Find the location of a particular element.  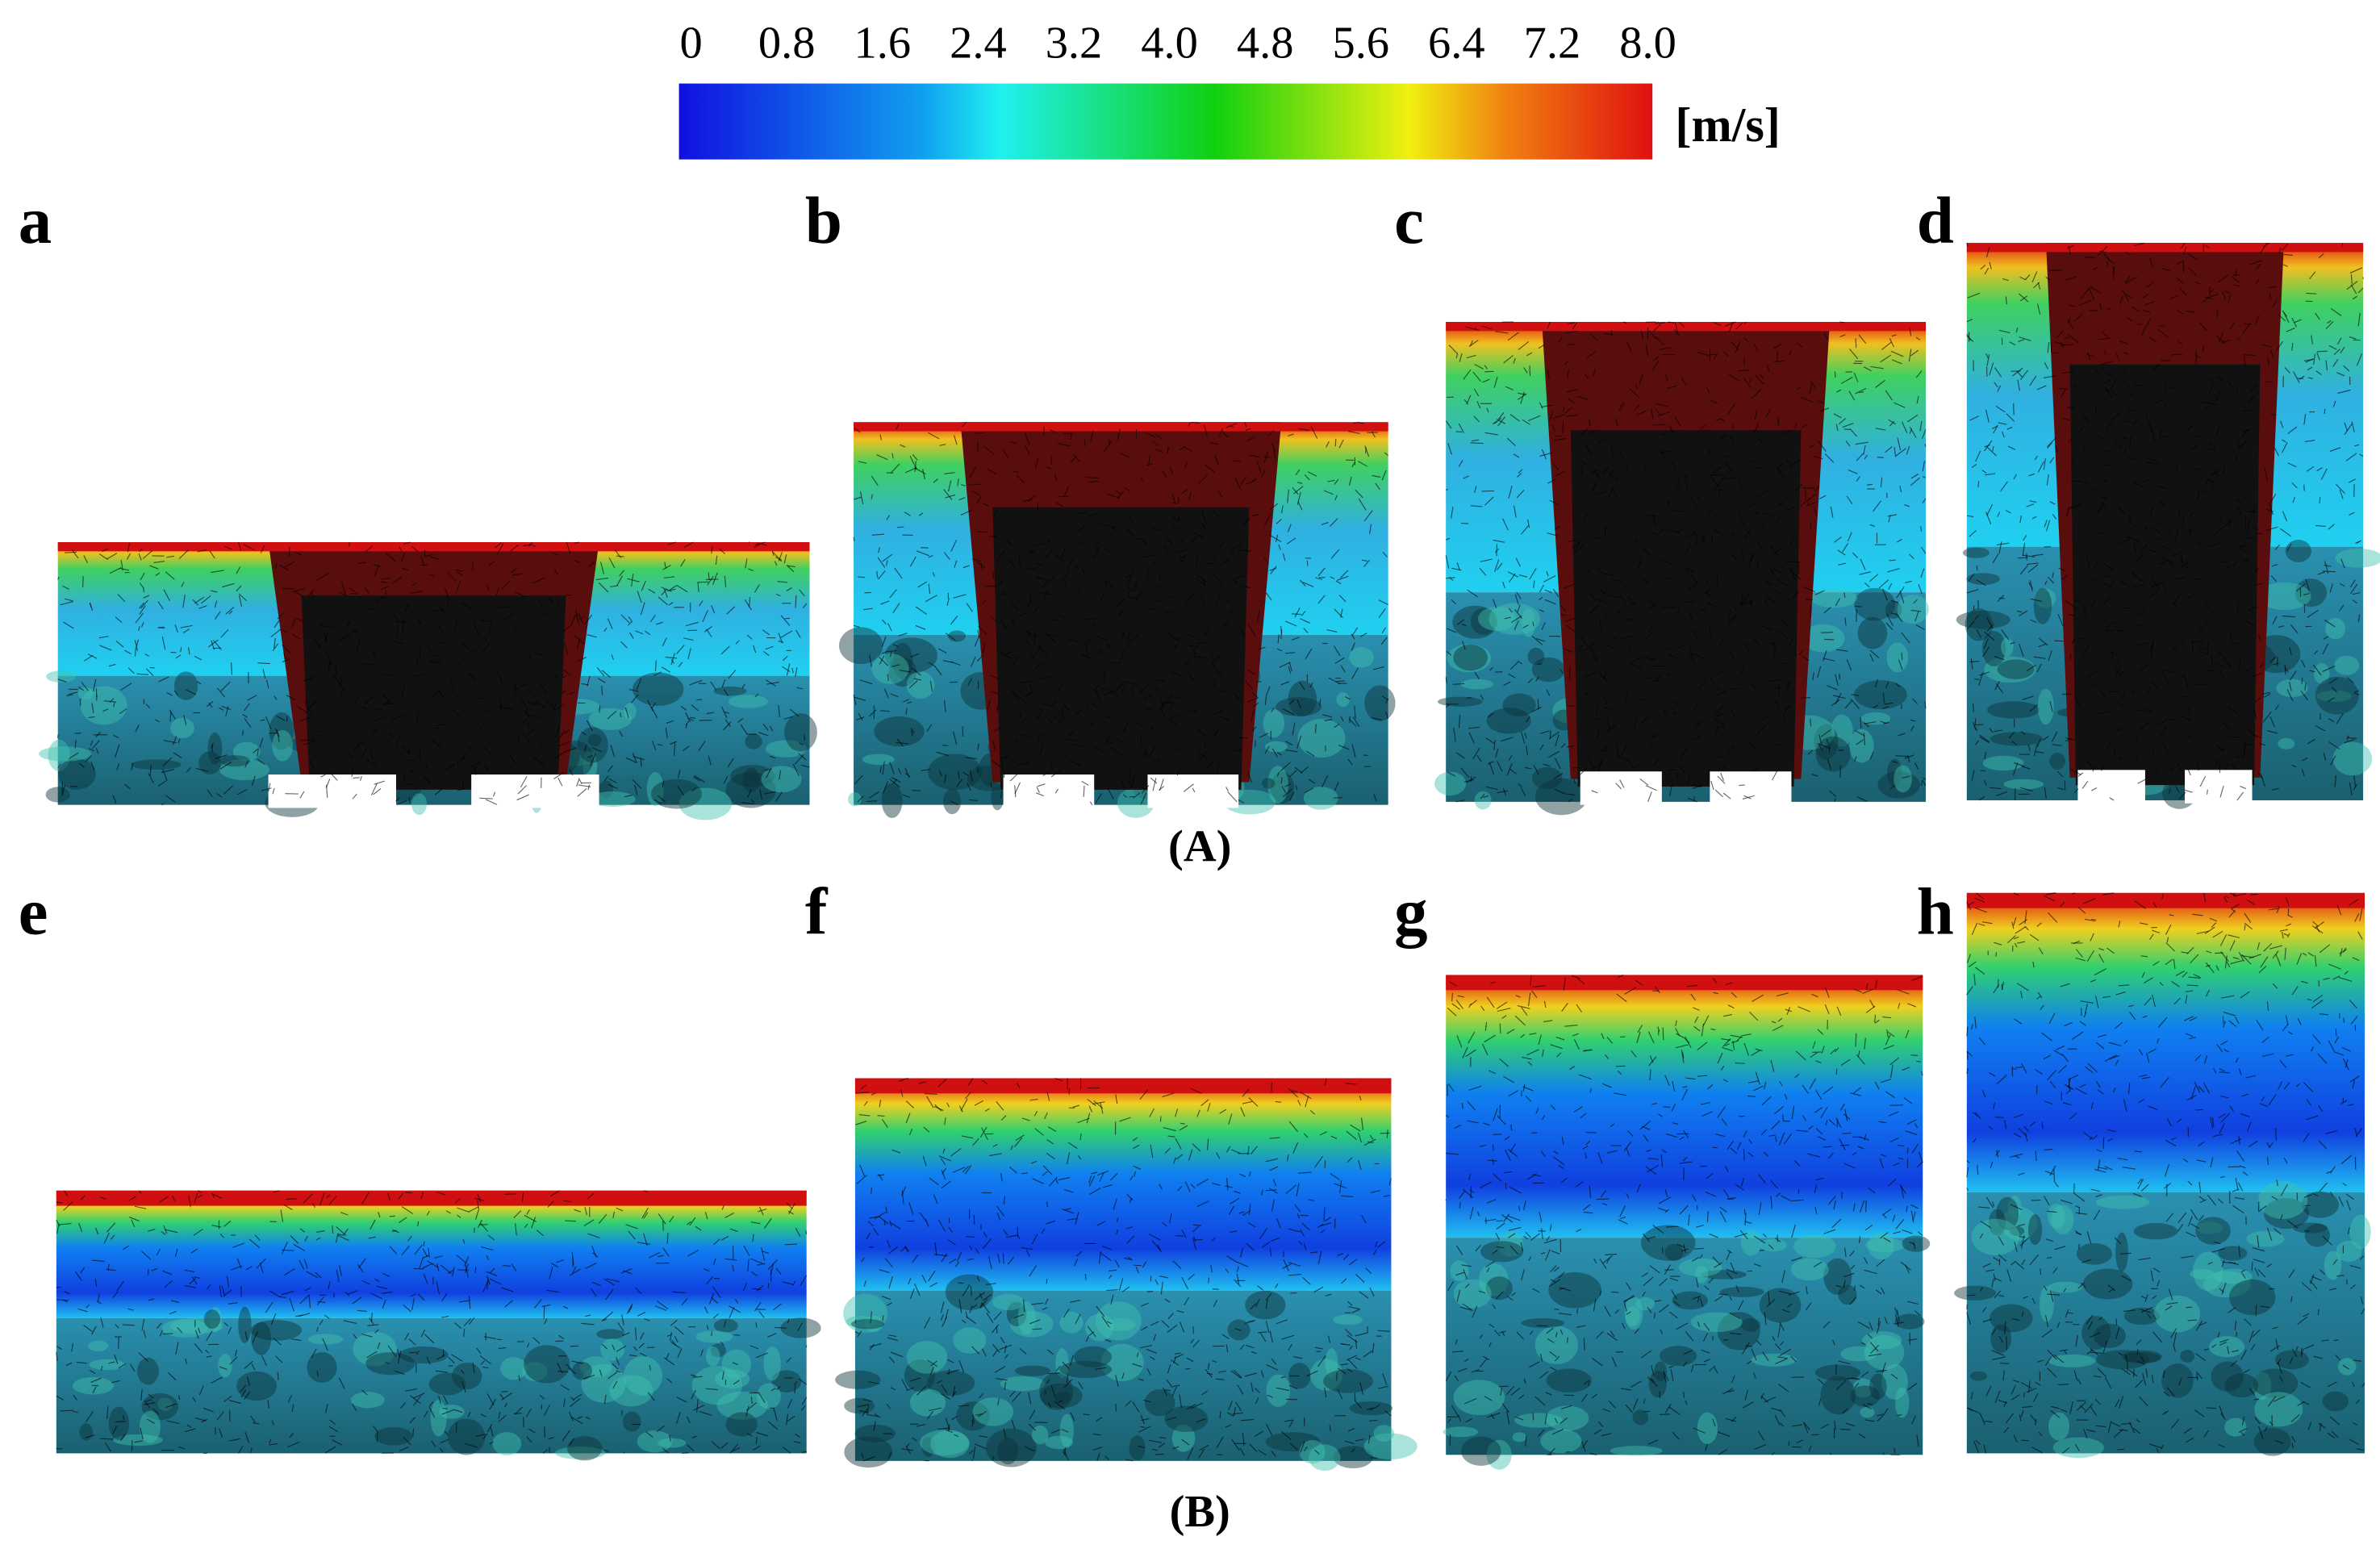

flow-panel is located at coordinates (1682, 568).